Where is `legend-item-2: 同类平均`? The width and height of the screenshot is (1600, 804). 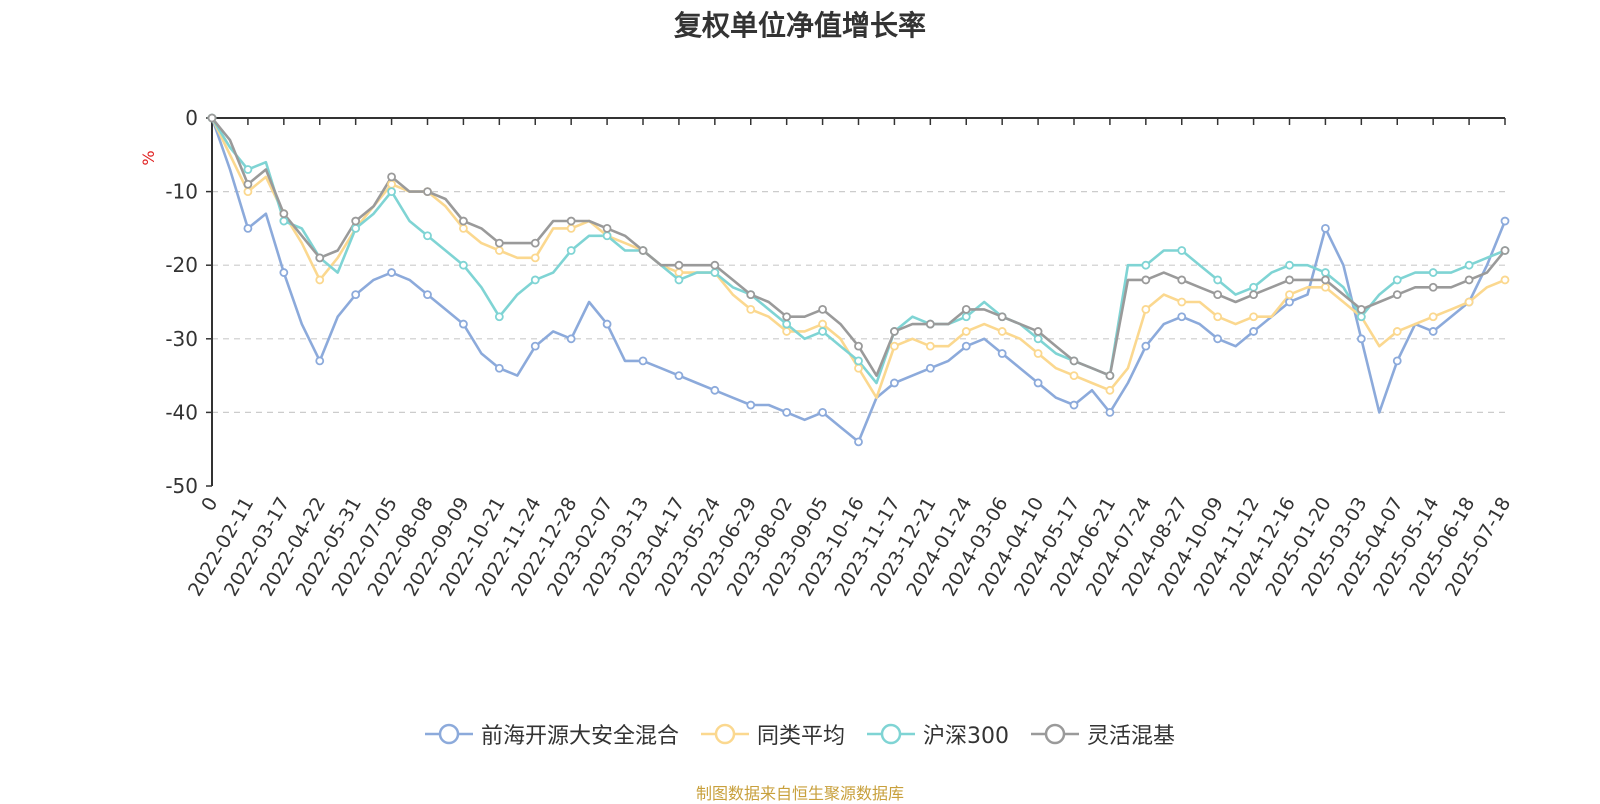
legend-item-2: 同类平均 is located at coordinates (772, 734).